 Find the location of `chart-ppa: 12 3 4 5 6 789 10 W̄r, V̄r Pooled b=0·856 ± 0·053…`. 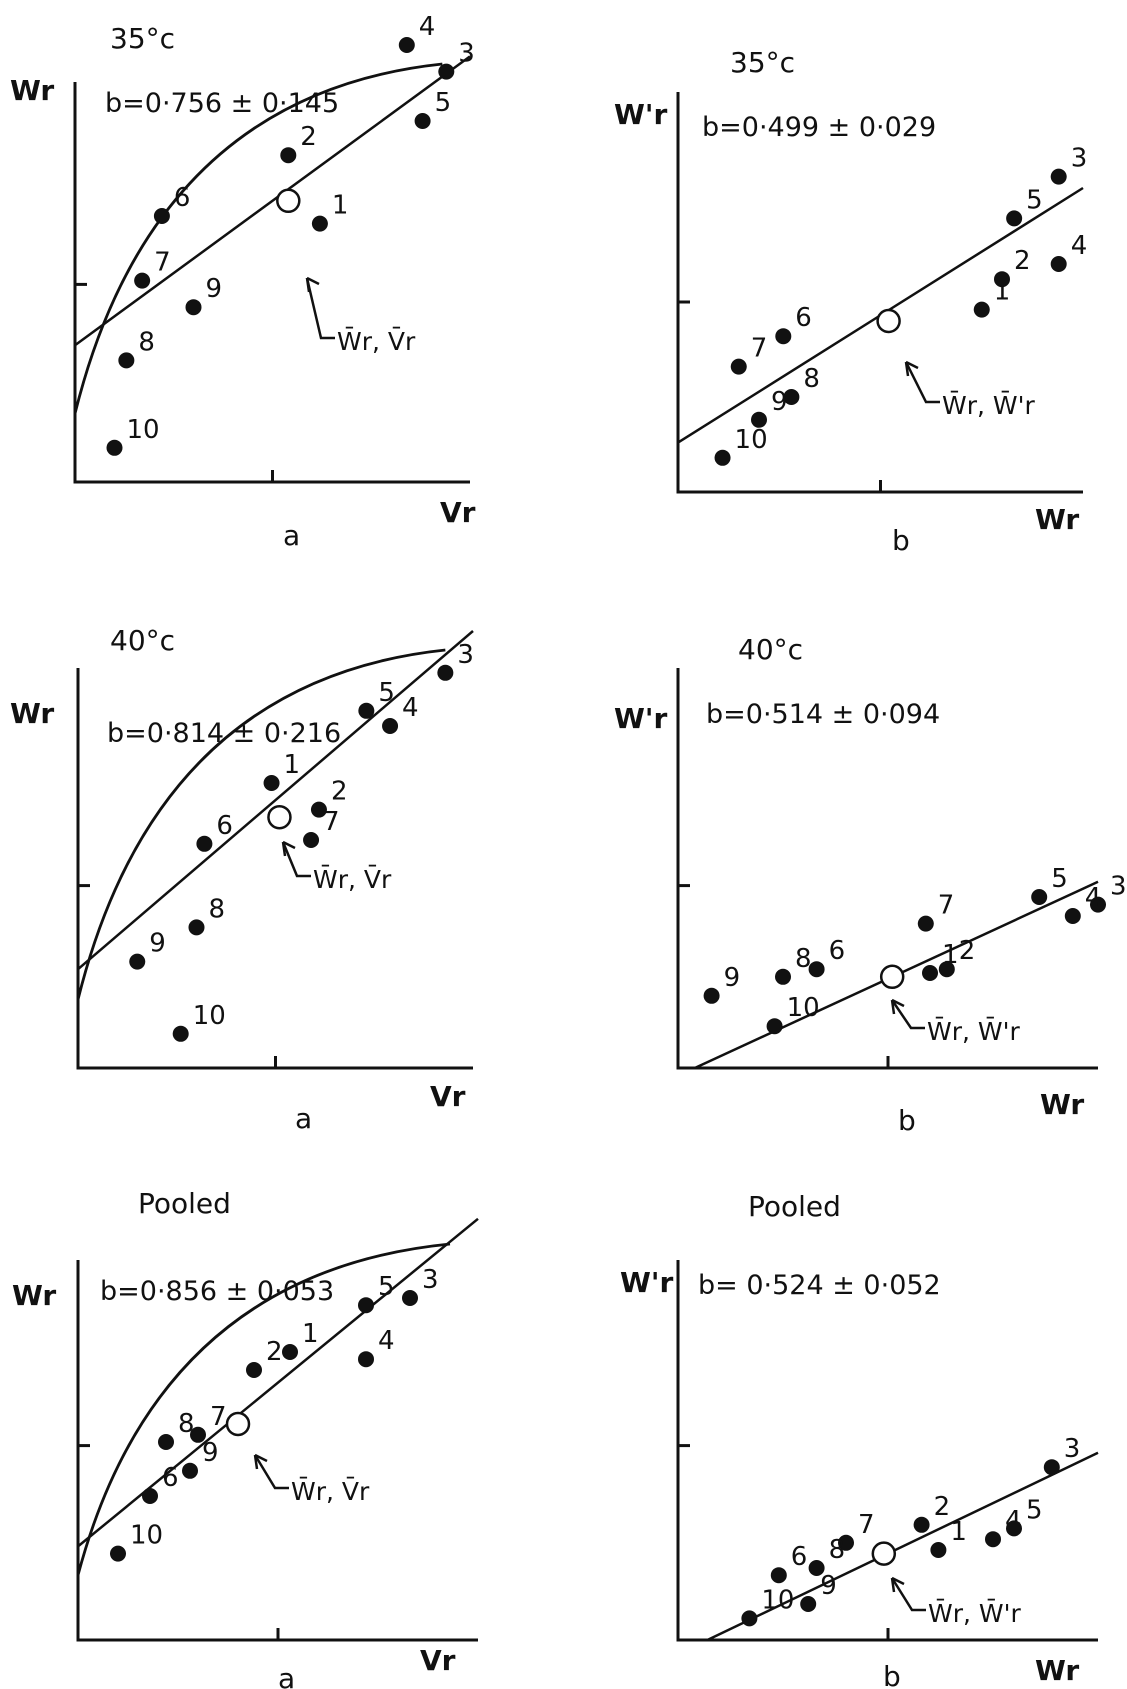

chart-ppa: 12 3 4 5 6 789 10 W̄r, V̄r Pooled b=0·856 ± 0·053… is located at coordinates (245, 1438).